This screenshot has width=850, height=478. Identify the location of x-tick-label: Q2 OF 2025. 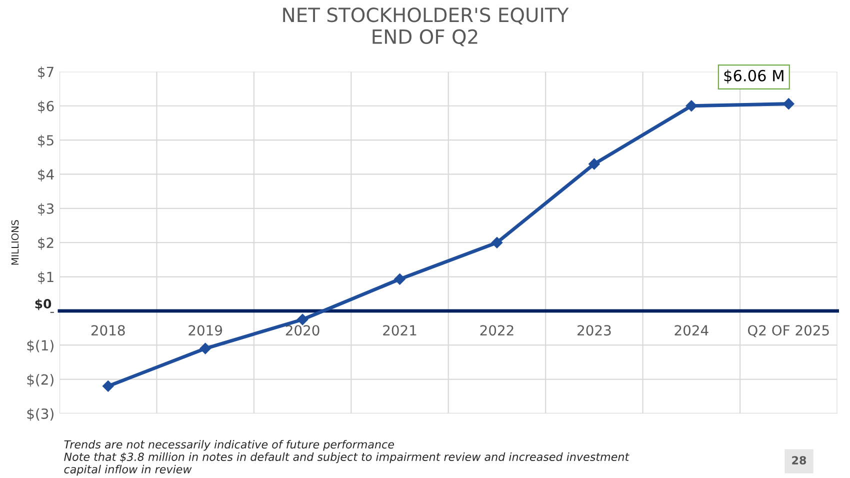
(788, 331).